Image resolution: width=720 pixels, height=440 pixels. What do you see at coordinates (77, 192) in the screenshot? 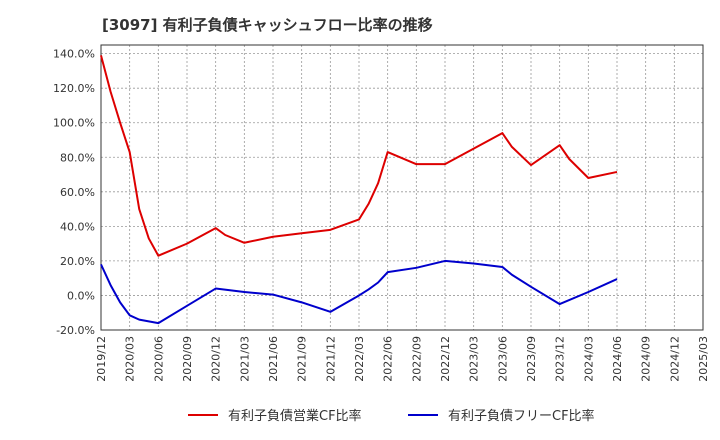
I see `y-tick-label: 60.0%` at bounding box center [77, 192].